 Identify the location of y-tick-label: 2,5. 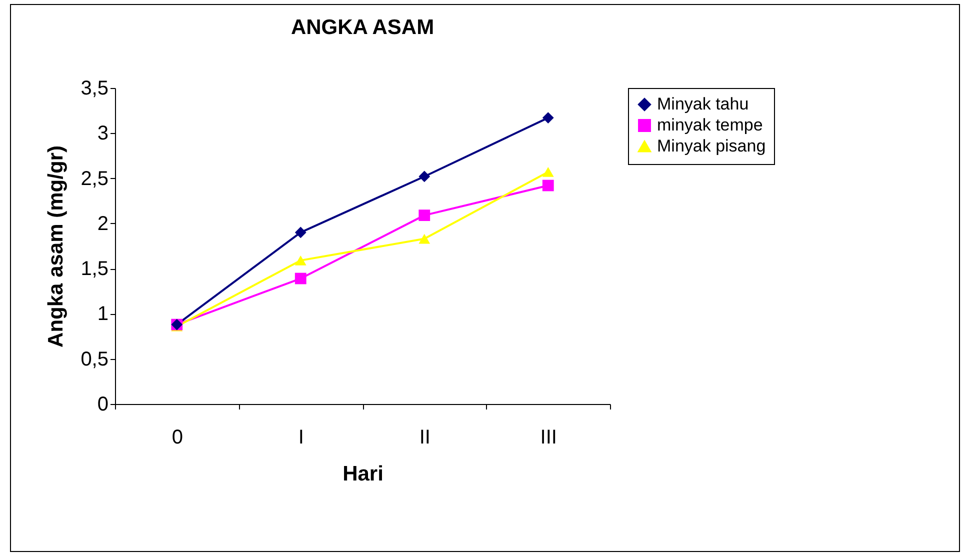
(94, 179).